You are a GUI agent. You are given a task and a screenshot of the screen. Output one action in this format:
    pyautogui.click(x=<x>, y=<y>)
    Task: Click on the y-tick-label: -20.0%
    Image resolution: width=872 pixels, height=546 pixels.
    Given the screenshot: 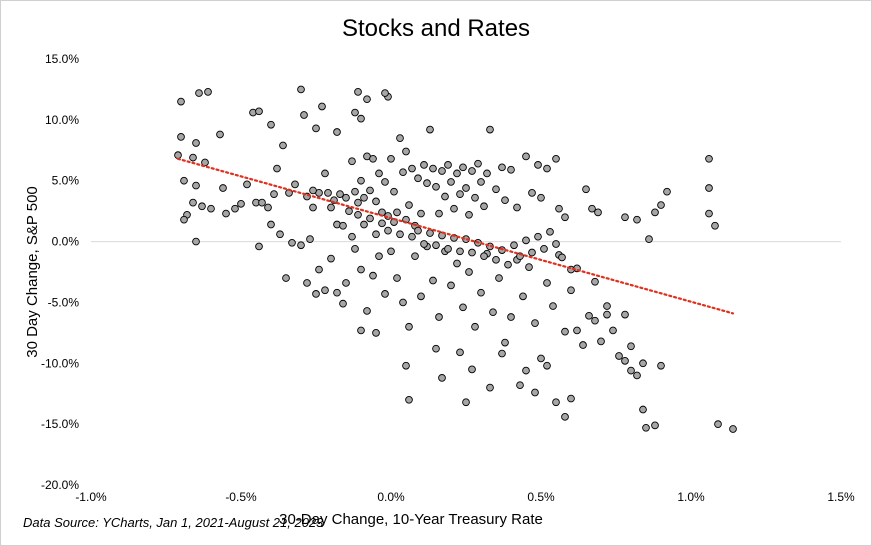 What is the action you would take?
    pyautogui.click(x=60, y=485)
    